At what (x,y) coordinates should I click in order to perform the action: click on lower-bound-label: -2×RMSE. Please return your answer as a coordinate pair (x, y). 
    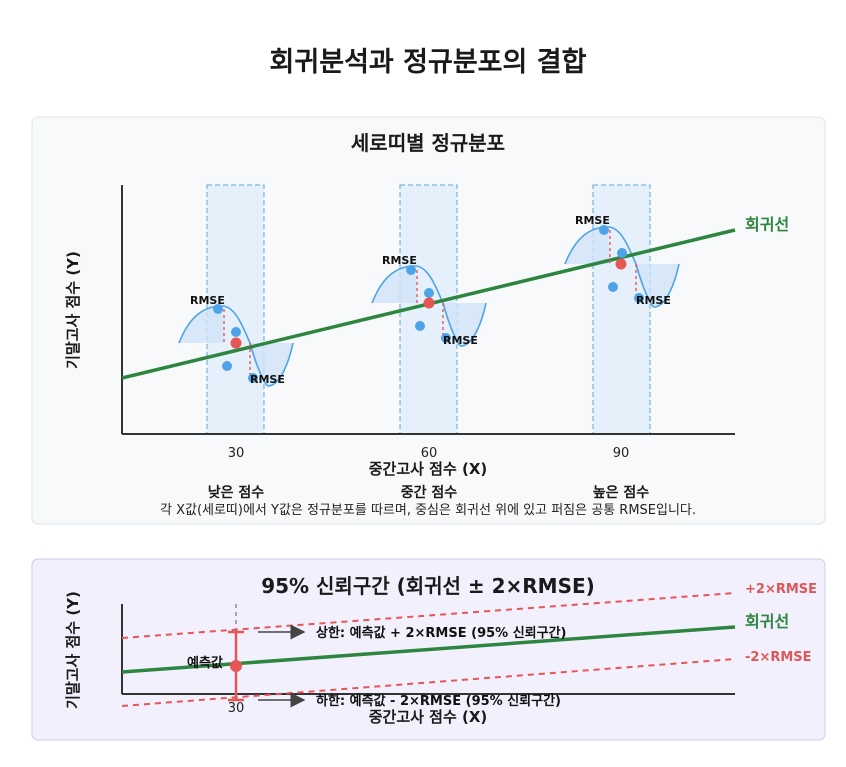
    Looking at the image, I should click on (778, 657).